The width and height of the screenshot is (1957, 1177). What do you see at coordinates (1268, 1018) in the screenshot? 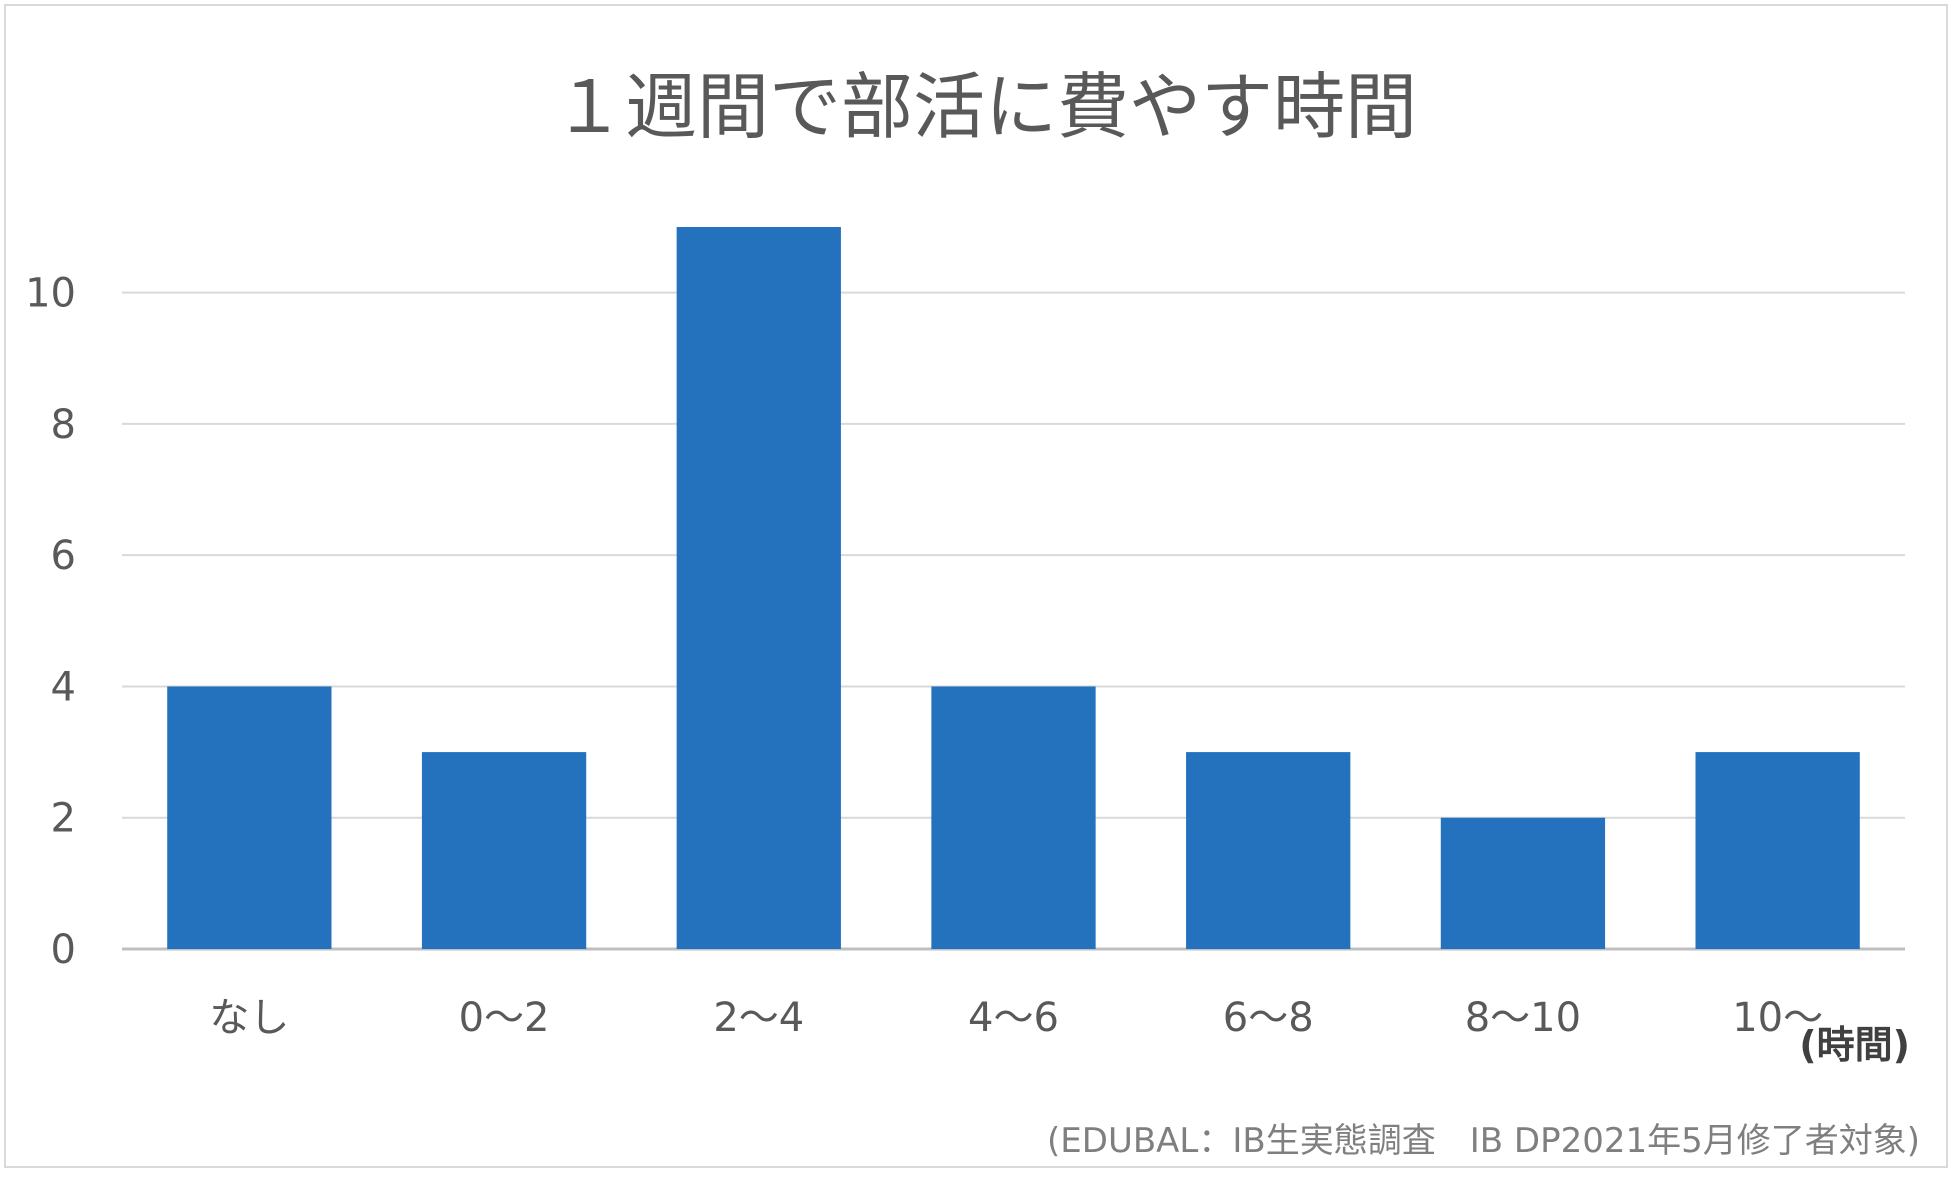
I see `x-tick-label: 6～8` at bounding box center [1268, 1018].